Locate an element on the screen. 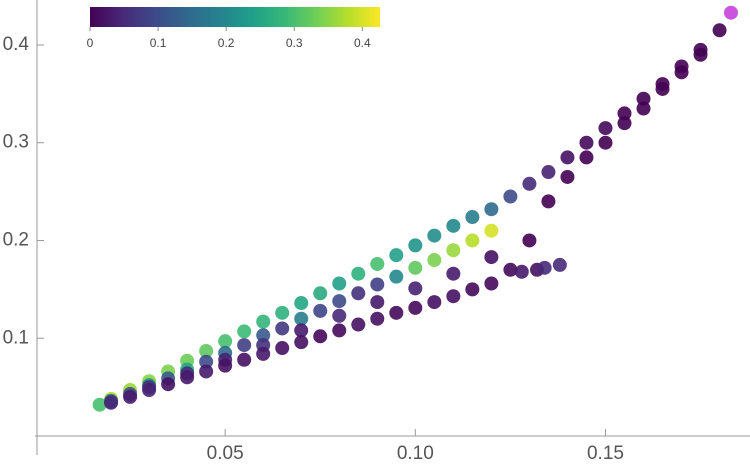 The width and height of the screenshot is (750, 468). highlight-point is located at coordinates (730, 12).